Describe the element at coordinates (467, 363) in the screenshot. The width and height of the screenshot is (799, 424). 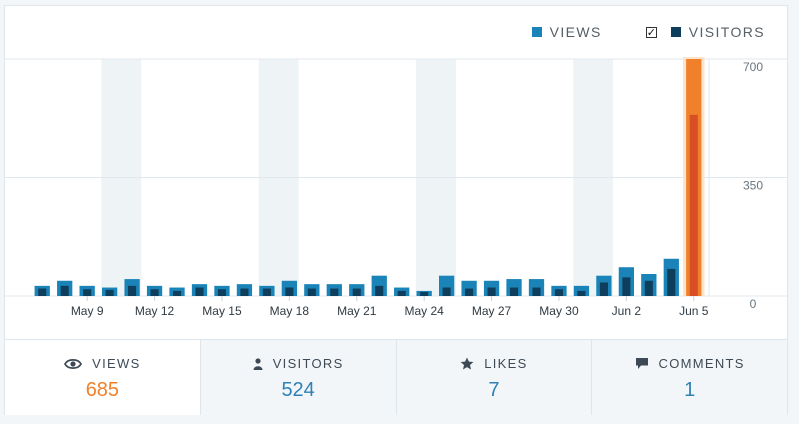
I see `star-icon` at that location.